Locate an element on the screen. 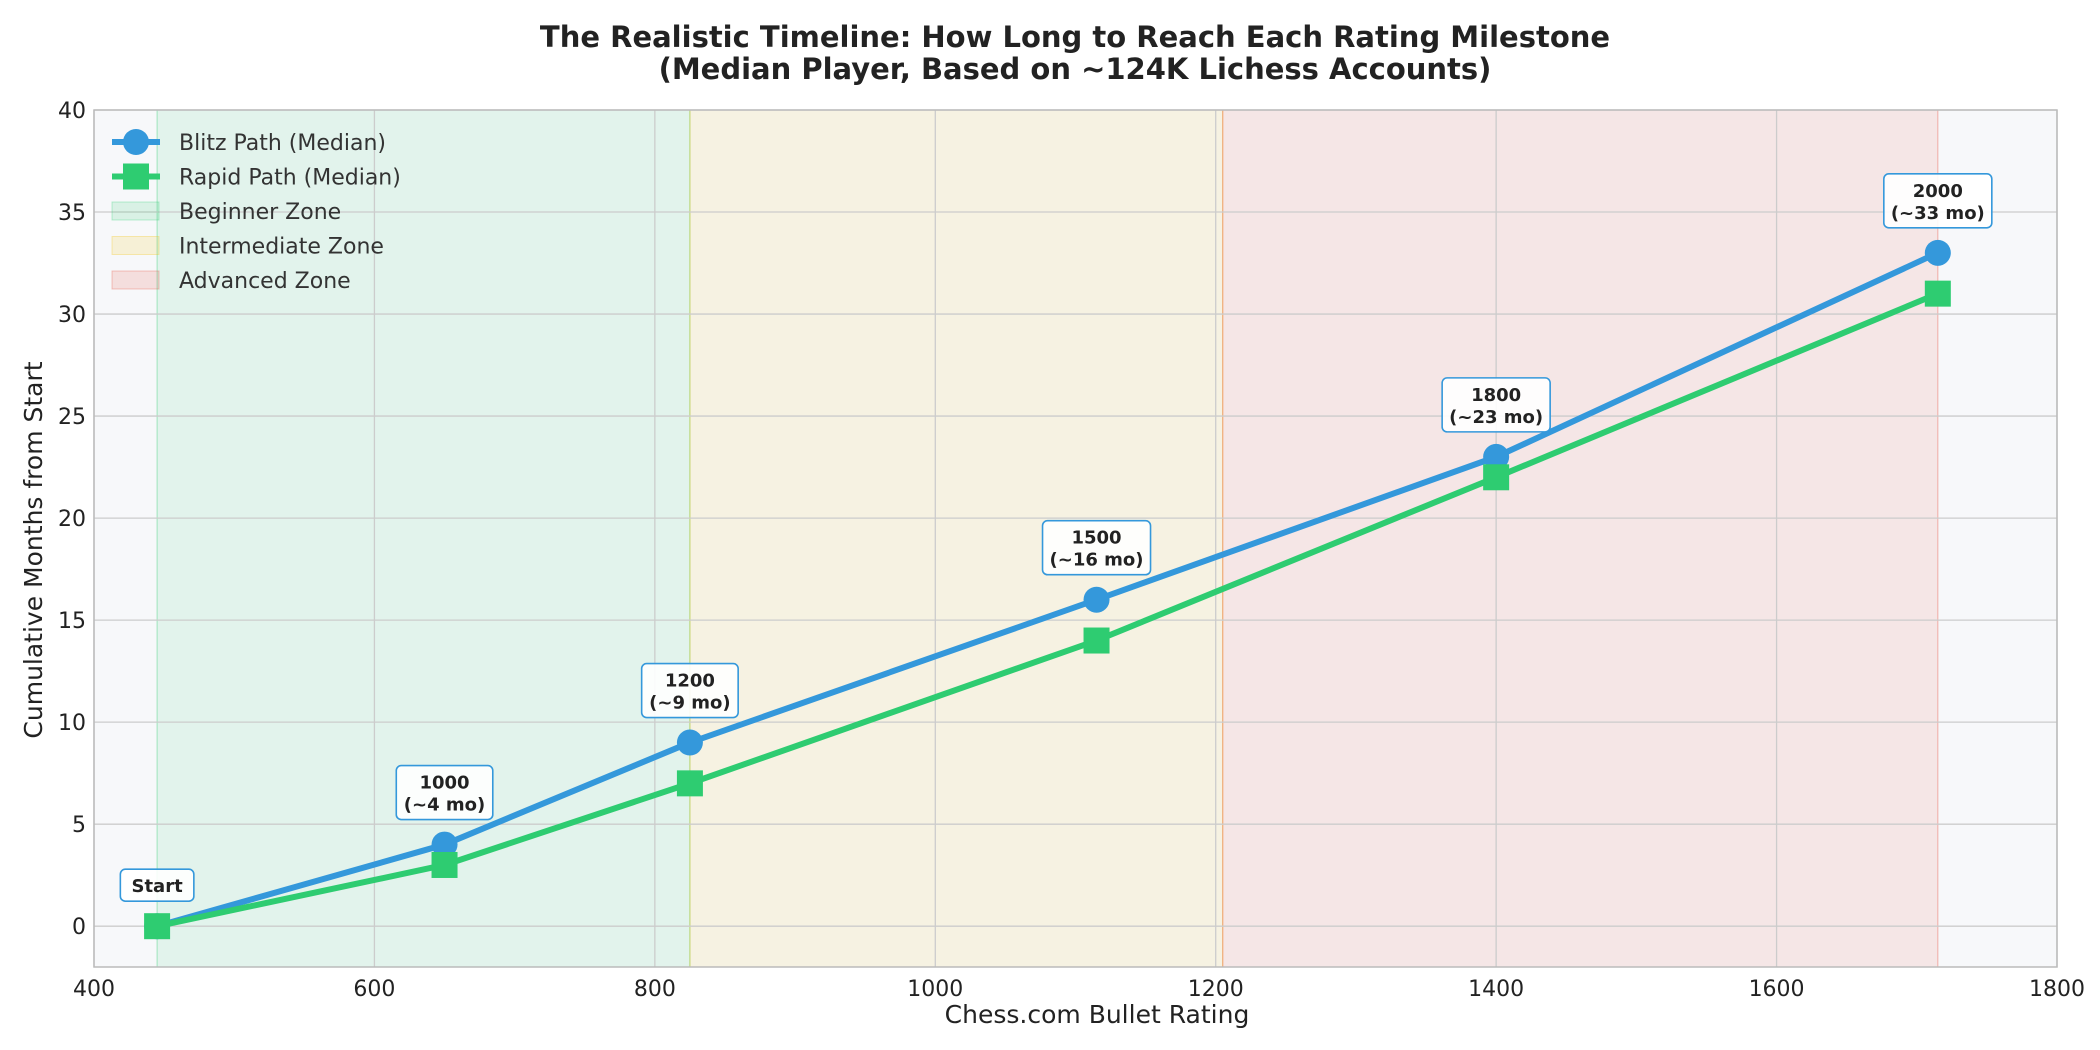 The width and height of the screenshot is (2100, 1050). x-tick-label: 1600 is located at coordinates (1777, 989).